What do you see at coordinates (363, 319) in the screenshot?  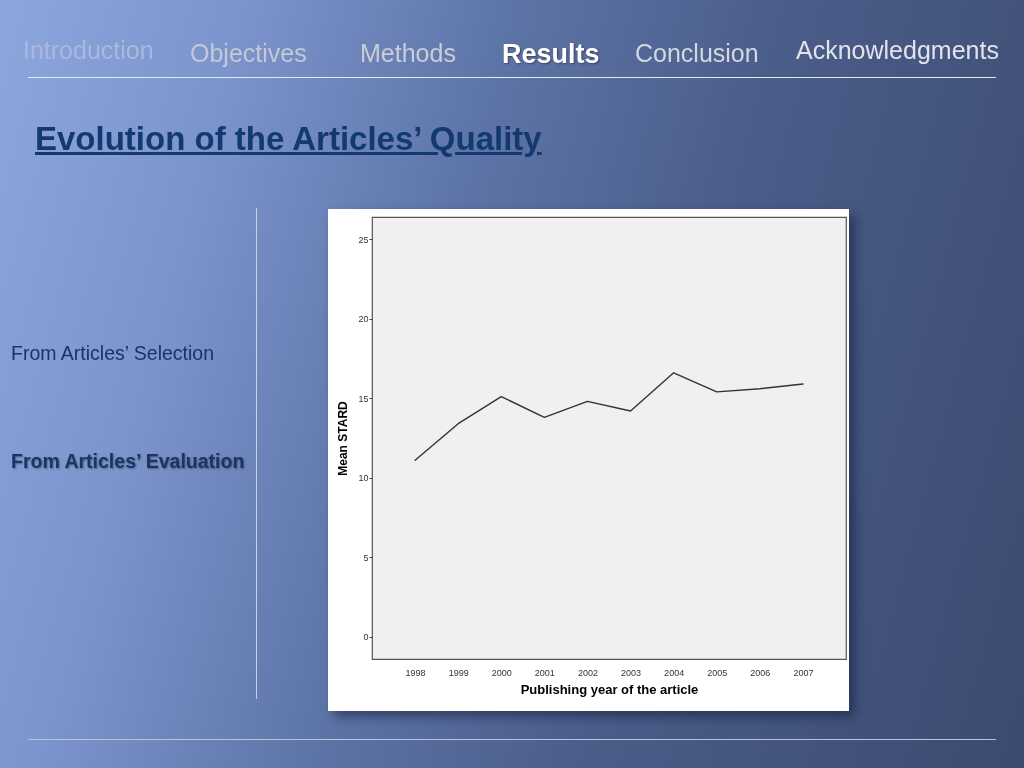 I see `y-tick-label: 20` at bounding box center [363, 319].